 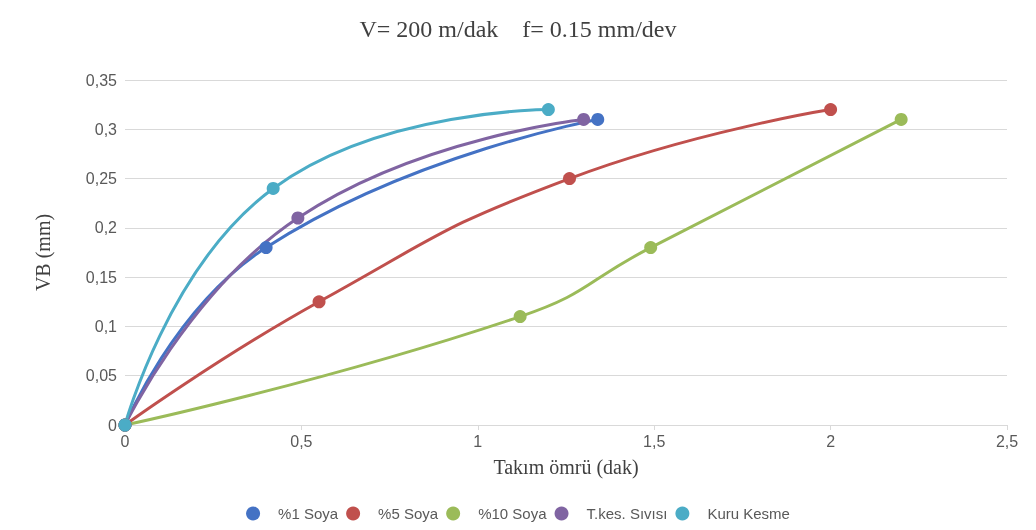 What do you see at coordinates (101, 80) in the screenshot?
I see `y-tick-label: 0,35` at bounding box center [101, 80].